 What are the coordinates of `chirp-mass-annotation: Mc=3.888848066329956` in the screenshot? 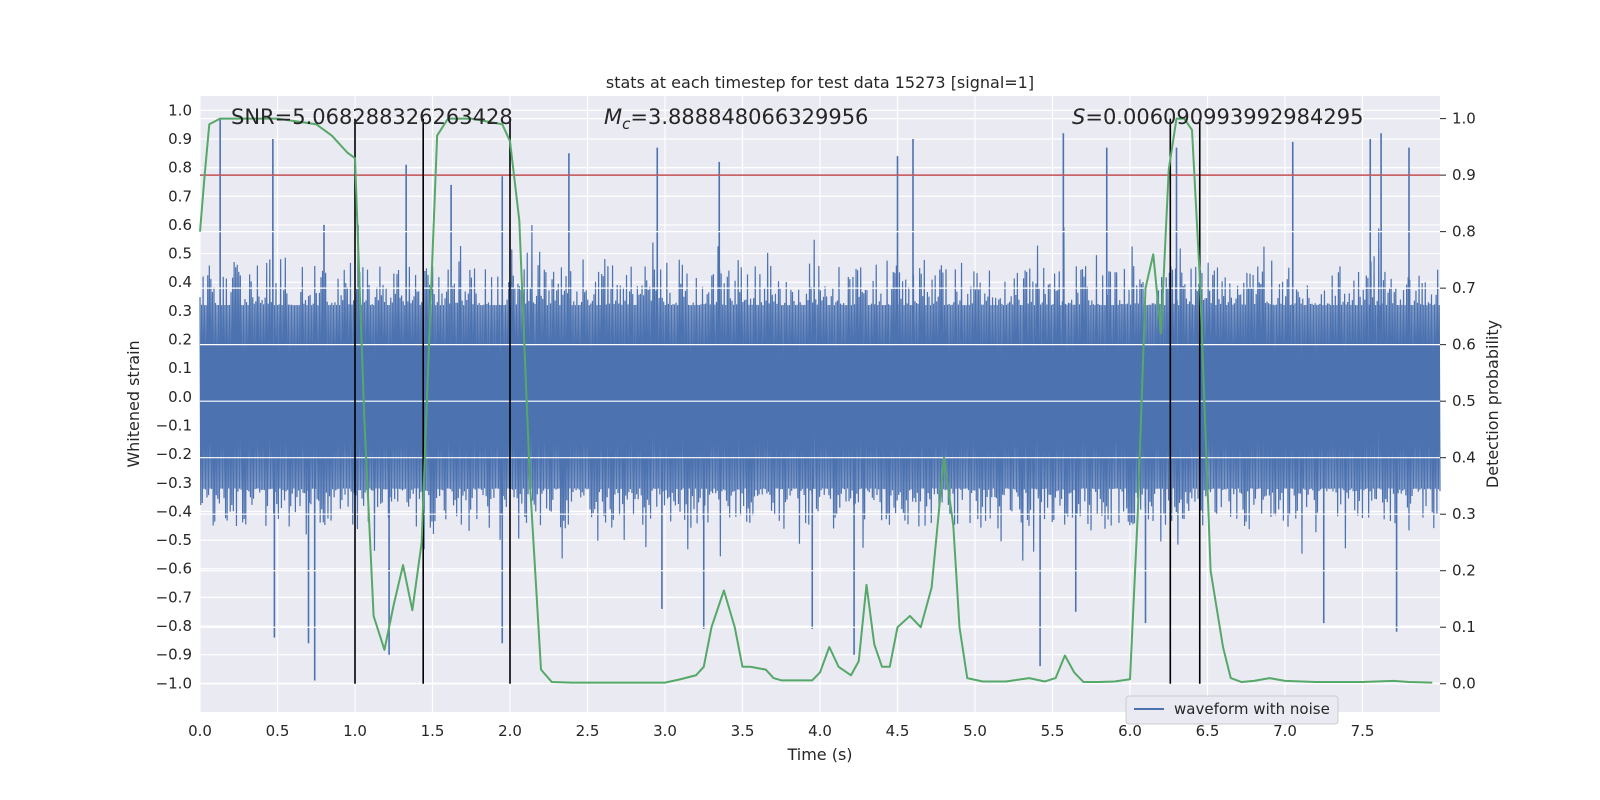 It's located at (736, 119).